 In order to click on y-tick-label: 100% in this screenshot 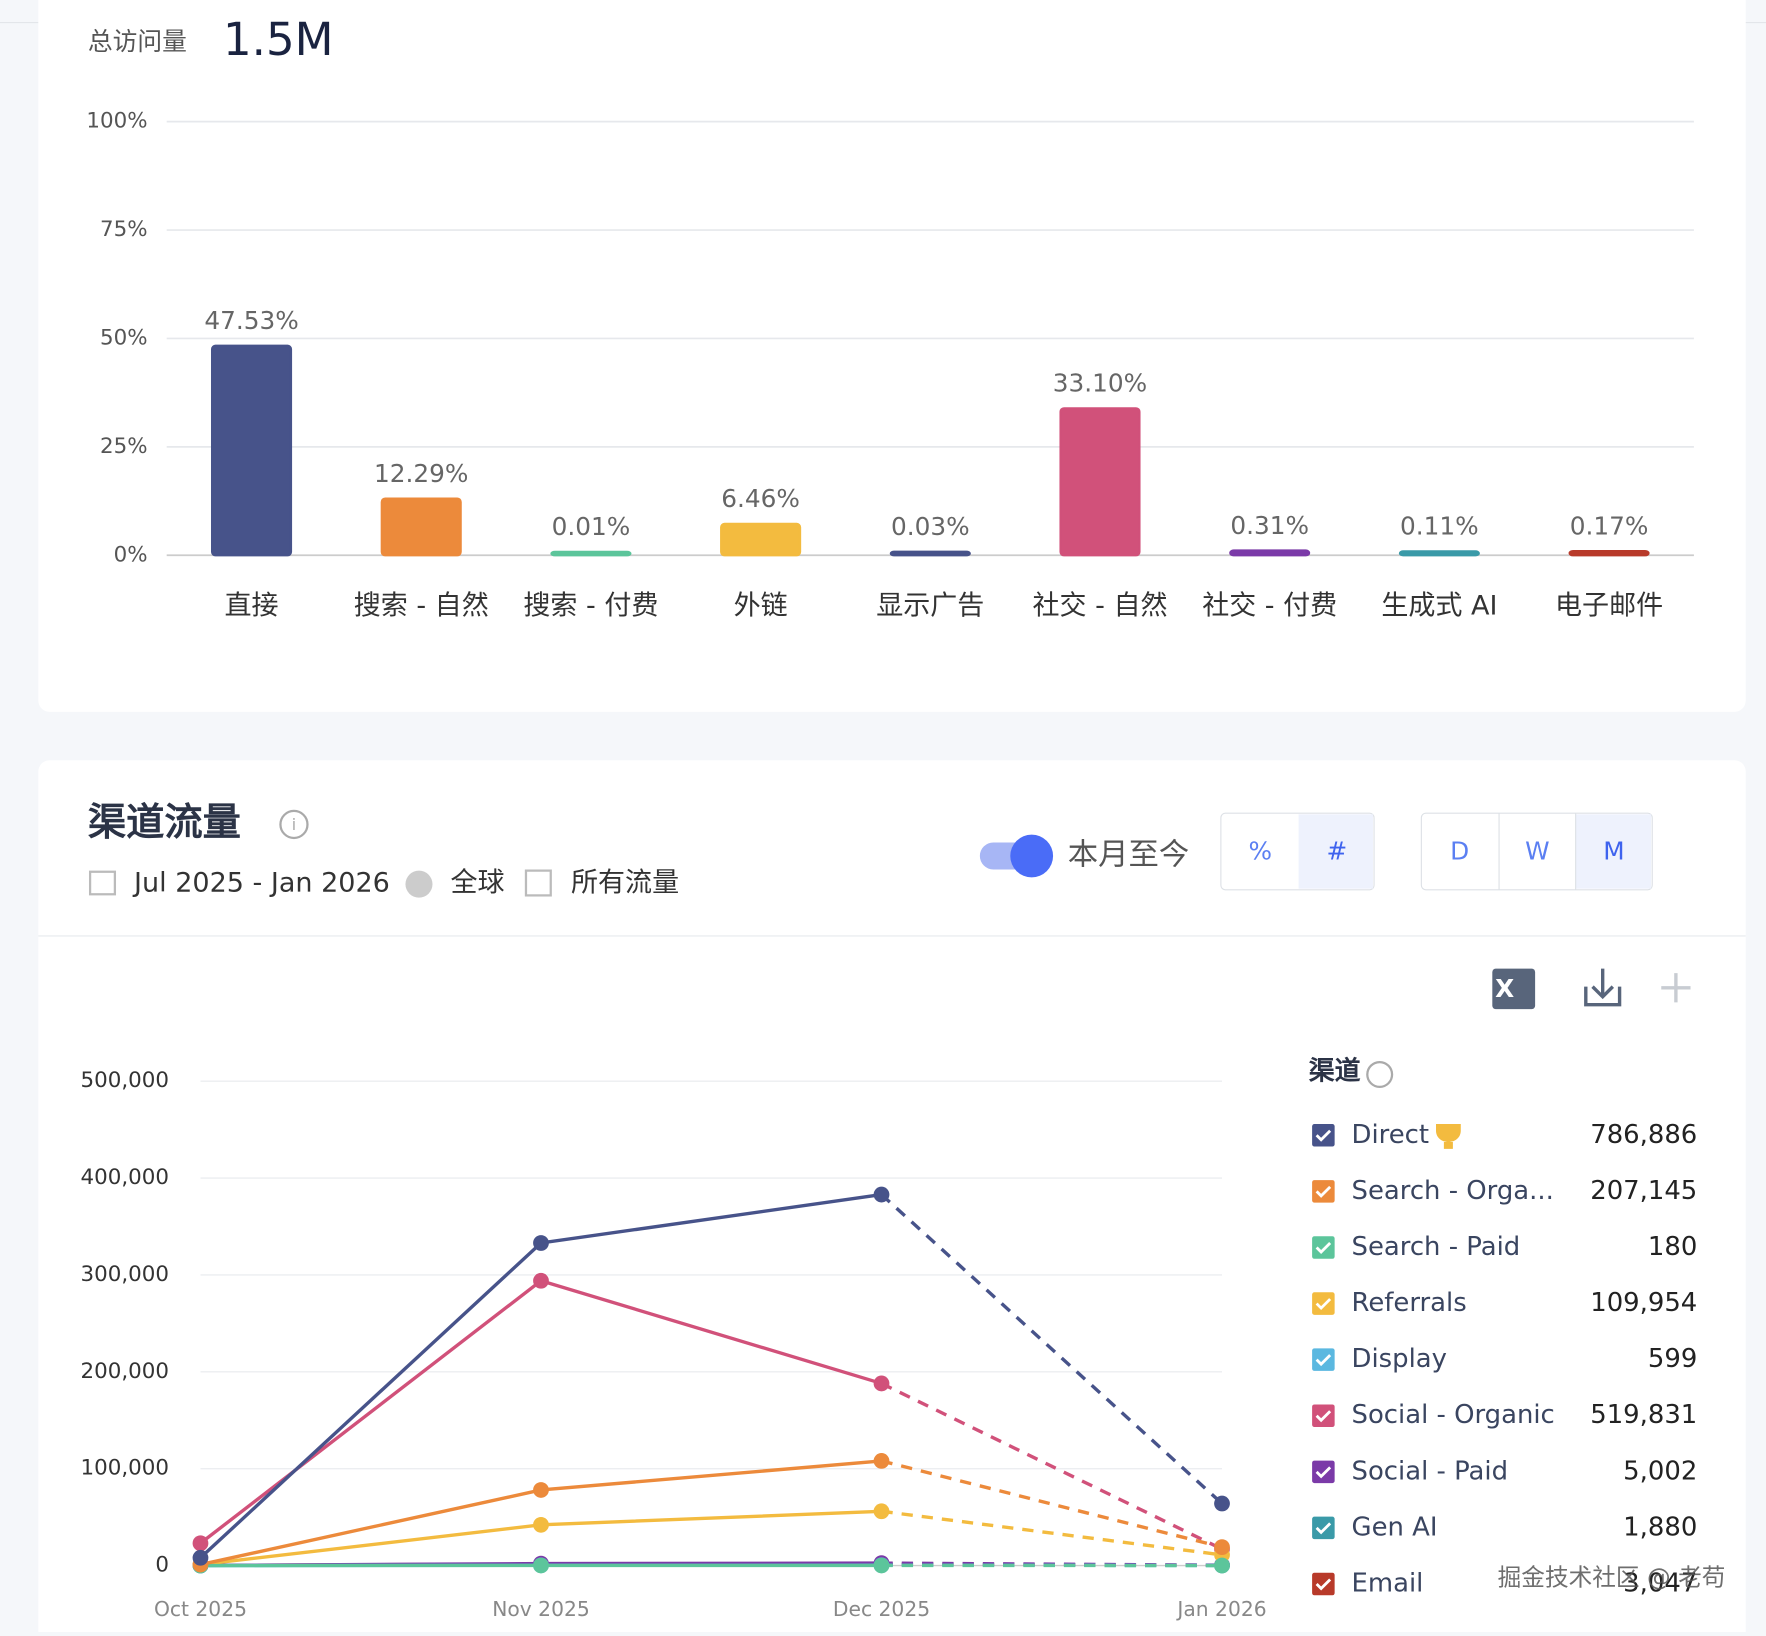, I will do `click(116, 121)`.